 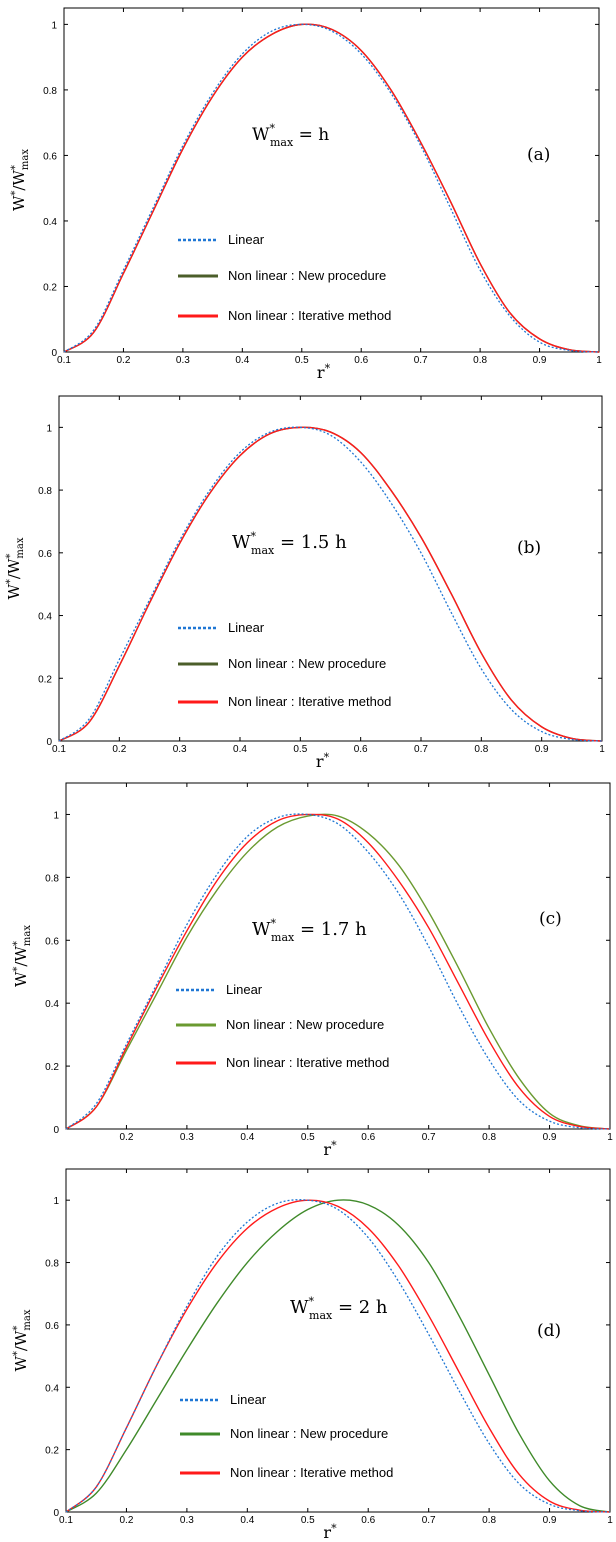 What do you see at coordinates (309, 930) in the screenshot?
I see `amplitude-annotation: W* max = 1.7 h` at bounding box center [309, 930].